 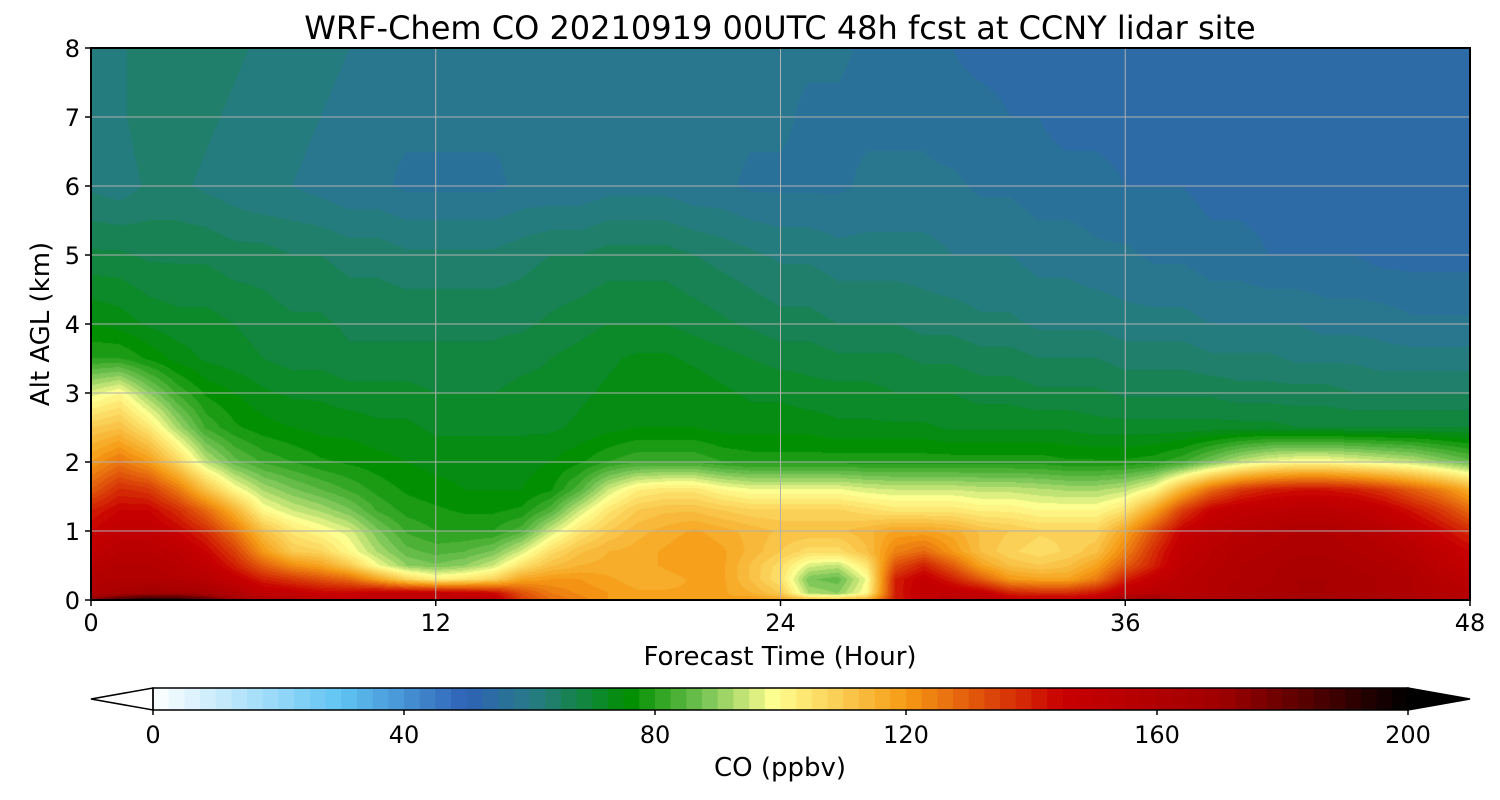 I want to click on y-axis-ticks: 0 1 2 3 4 5 6 7 8, so click(x=78, y=325).